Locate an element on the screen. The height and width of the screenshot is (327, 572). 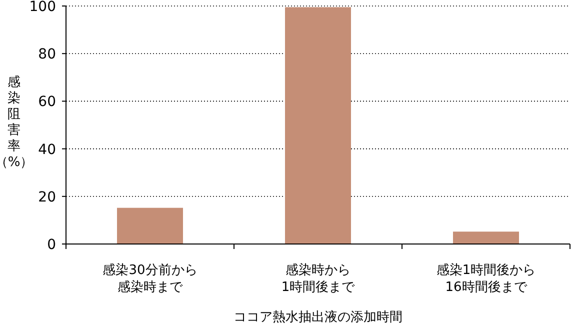
y-axis-title: 感染阻害率（%） is located at coordinates (17, 122).